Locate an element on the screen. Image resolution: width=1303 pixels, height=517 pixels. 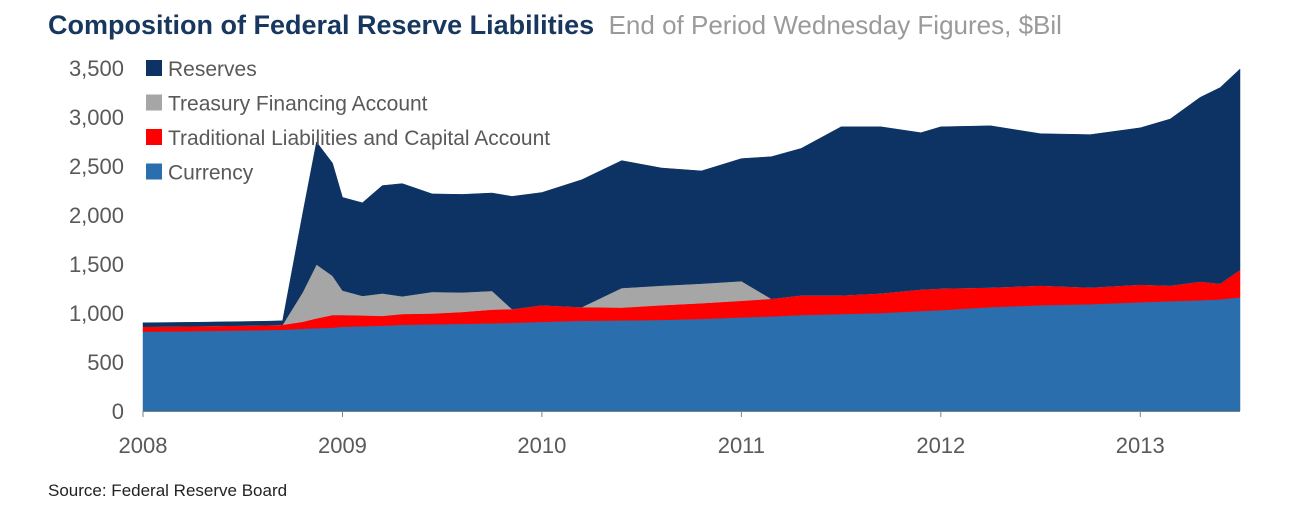
legend-label-reserves: Reserves is located at coordinates (212, 69).